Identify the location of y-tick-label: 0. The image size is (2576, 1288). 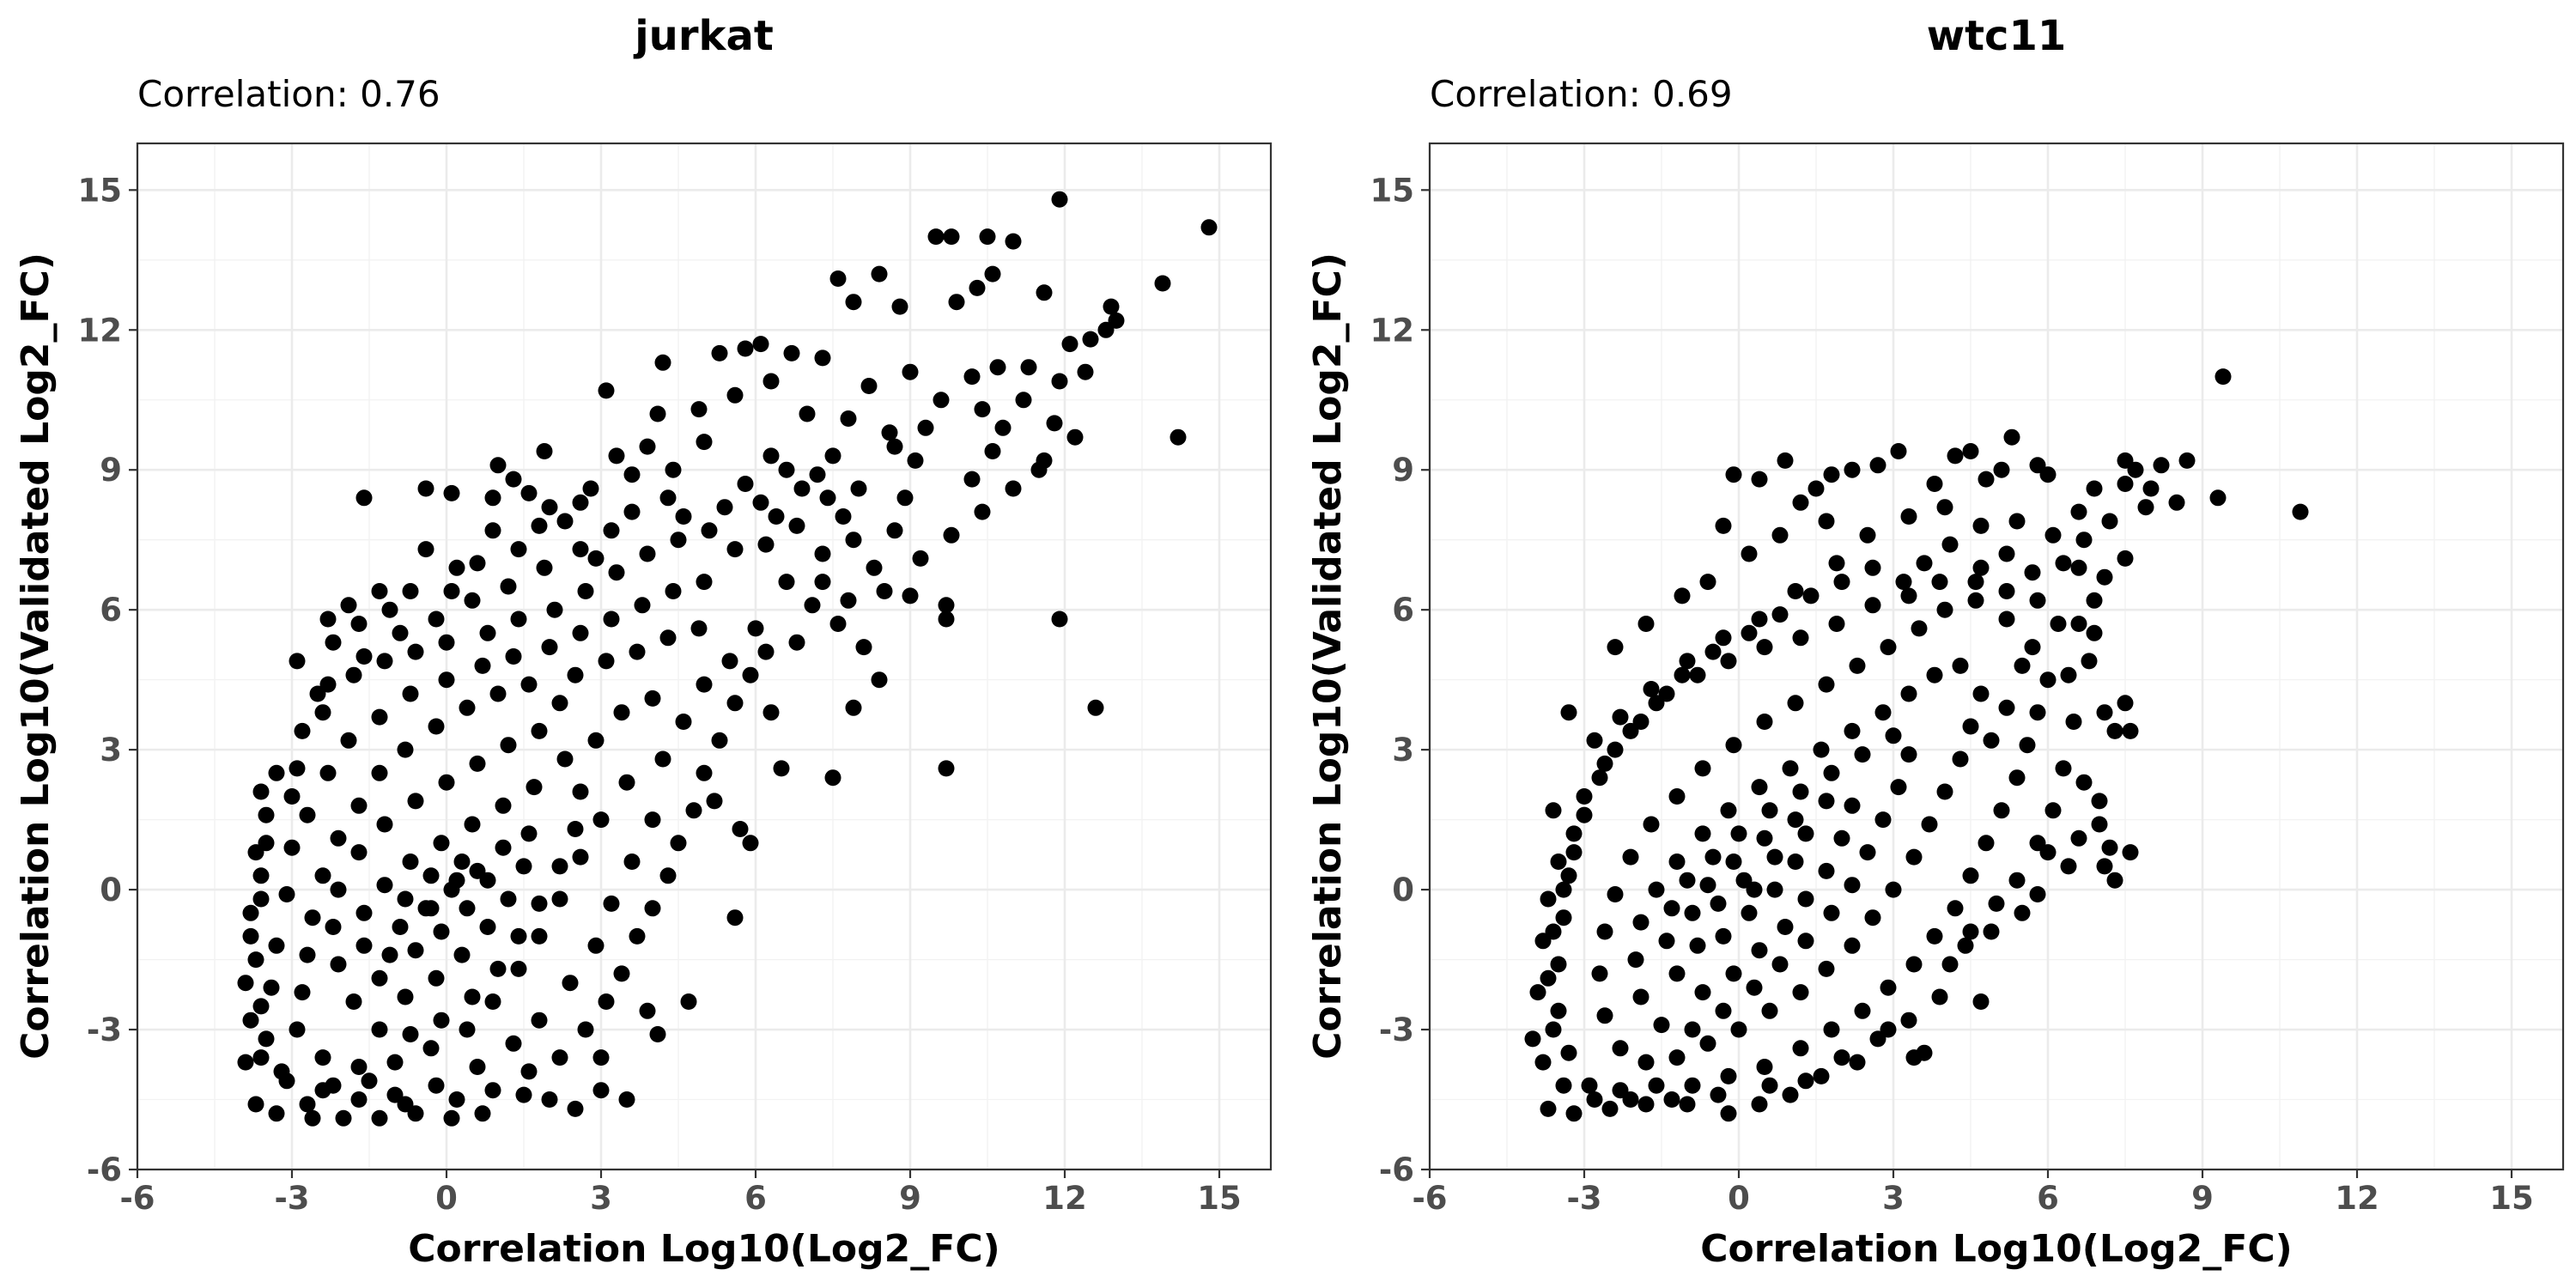
(1403, 890).